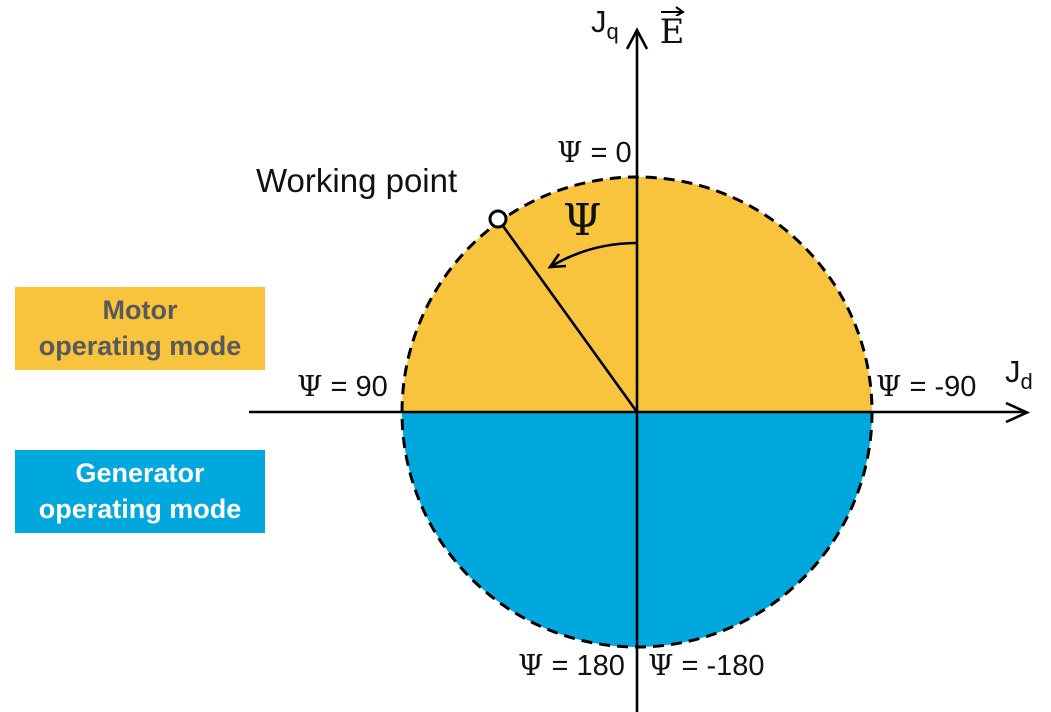  Describe the element at coordinates (355, 387) in the screenshot. I see `psi-90-value: = 90` at that location.